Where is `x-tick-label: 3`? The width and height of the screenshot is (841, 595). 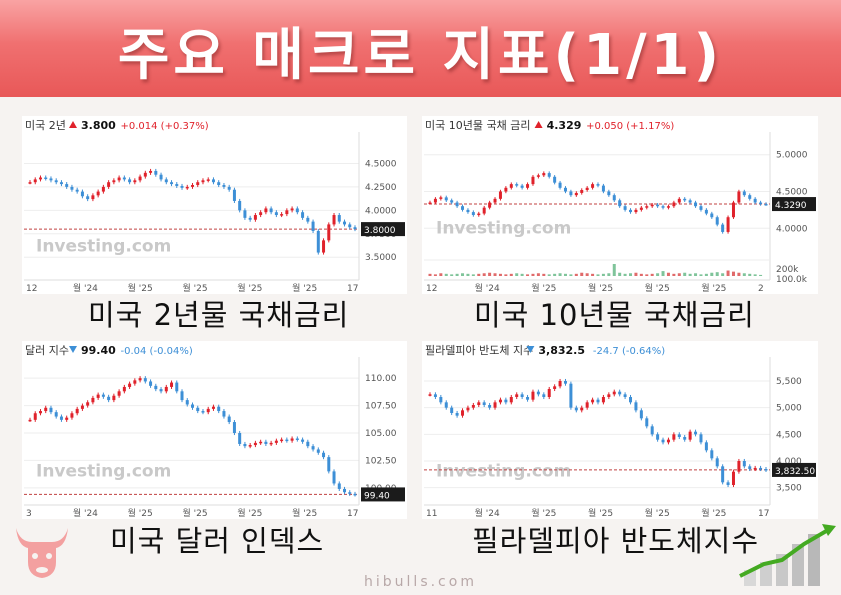 x-tick-label: 3 is located at coordinates (29, 514).